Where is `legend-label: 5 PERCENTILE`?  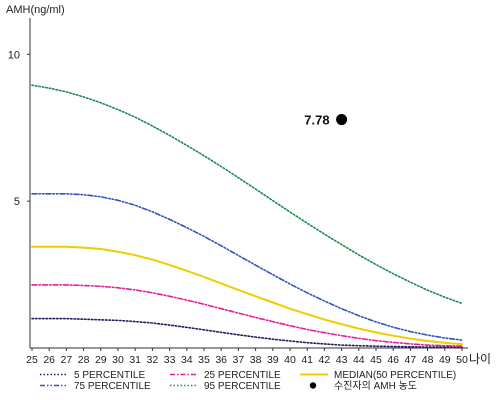 legend-label: 5 PERCENTILE is located at coordinates (109, 375).